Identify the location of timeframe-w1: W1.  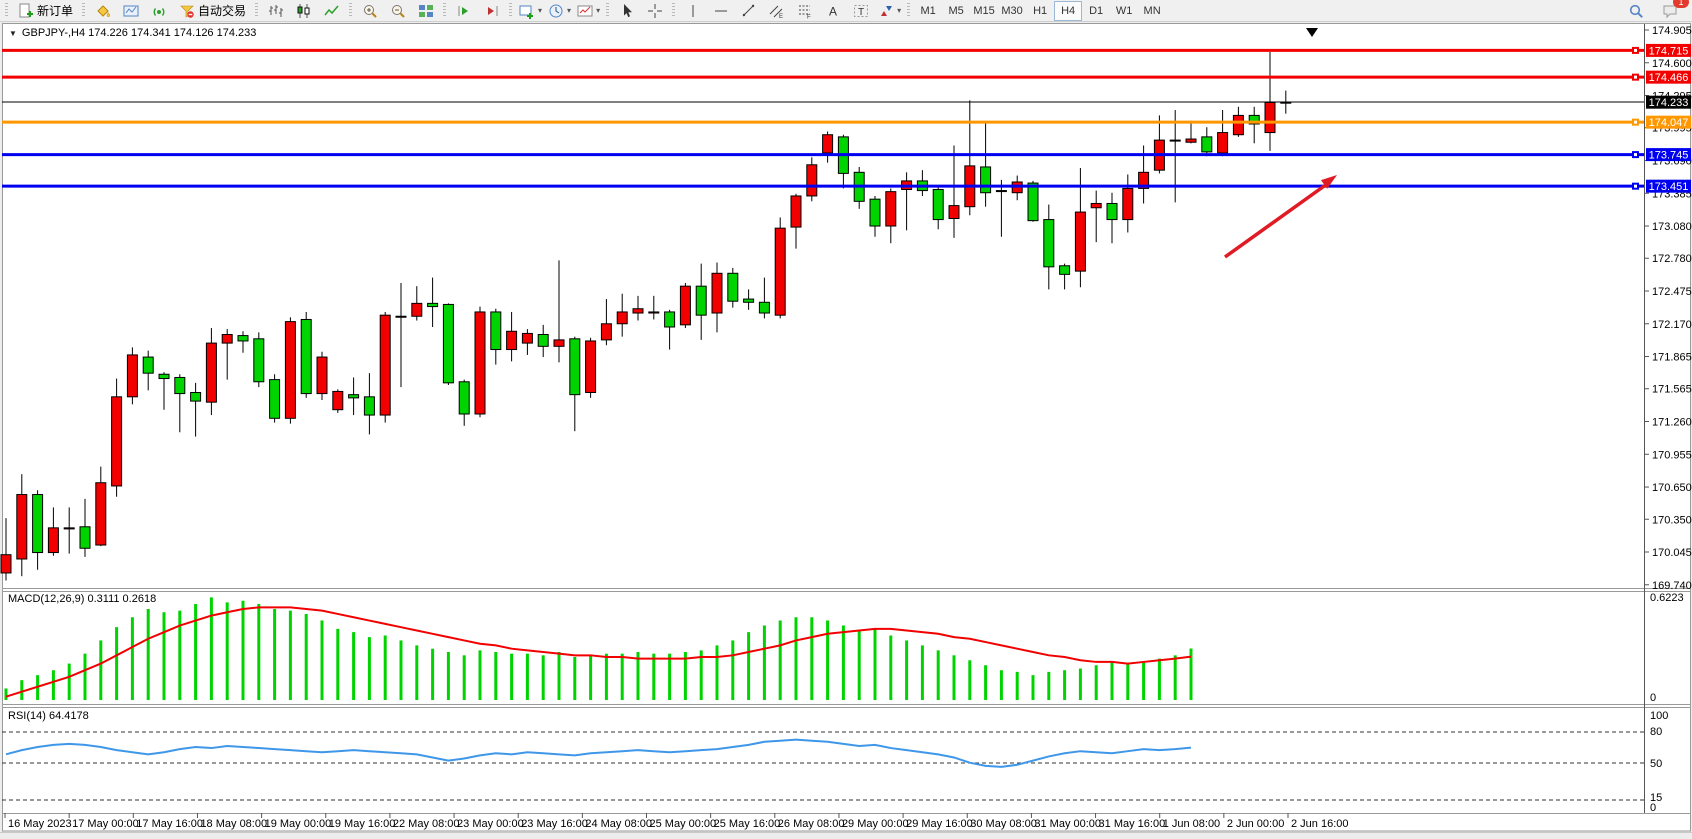
(1124, 10).